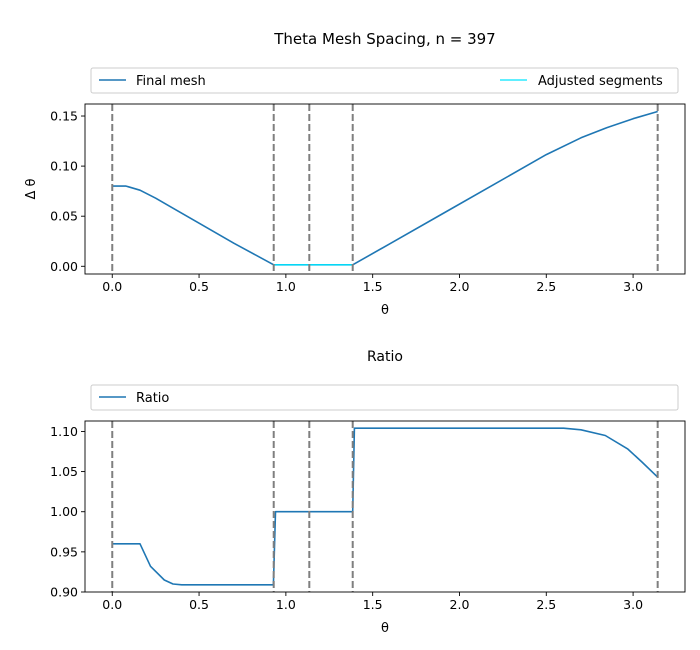 This screenshot has width=700, height=650. What do you see at coordinates (64, 116) in the screenshot?
I see `y-tick-label: 0.15` at bounding box center [64, 116].